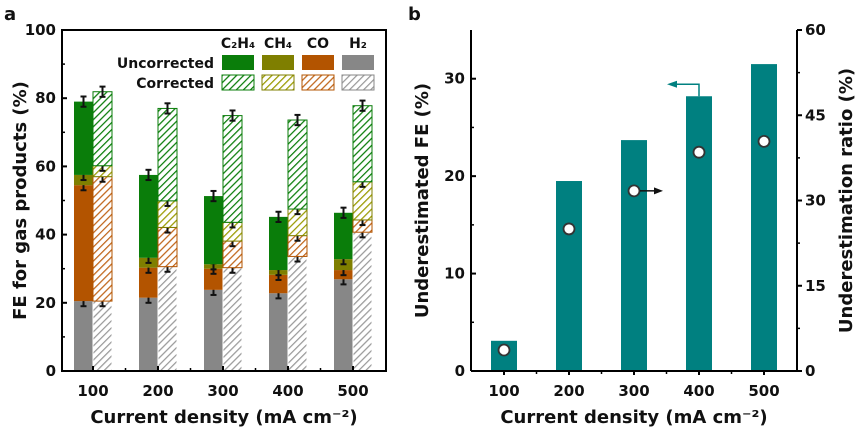 The width and height of the screenshot is (866, 440). Describe the element at coordinates (45, 235) in the screenshot. I see `y-tick-label: 40` at that location.